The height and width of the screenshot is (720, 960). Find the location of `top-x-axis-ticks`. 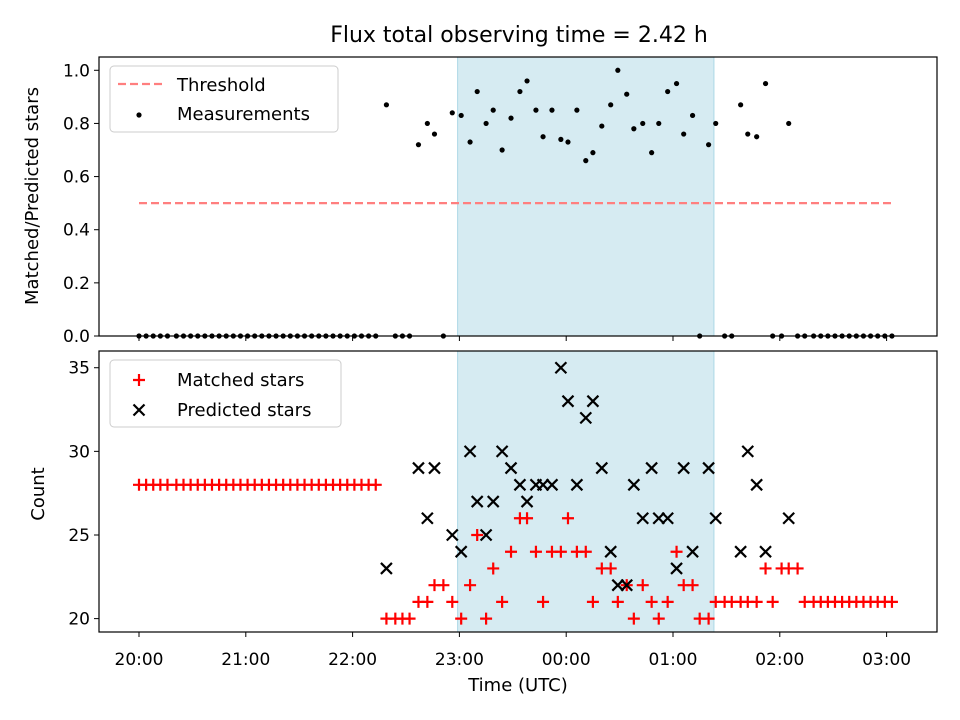

top-x-axis-ticks is located at coordinates (513, 338).